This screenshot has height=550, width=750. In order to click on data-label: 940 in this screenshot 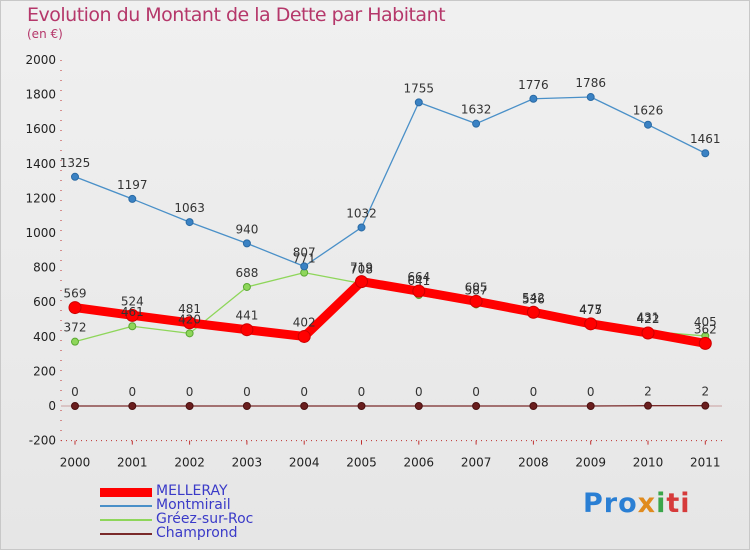, I will do `click(246, 229)`.